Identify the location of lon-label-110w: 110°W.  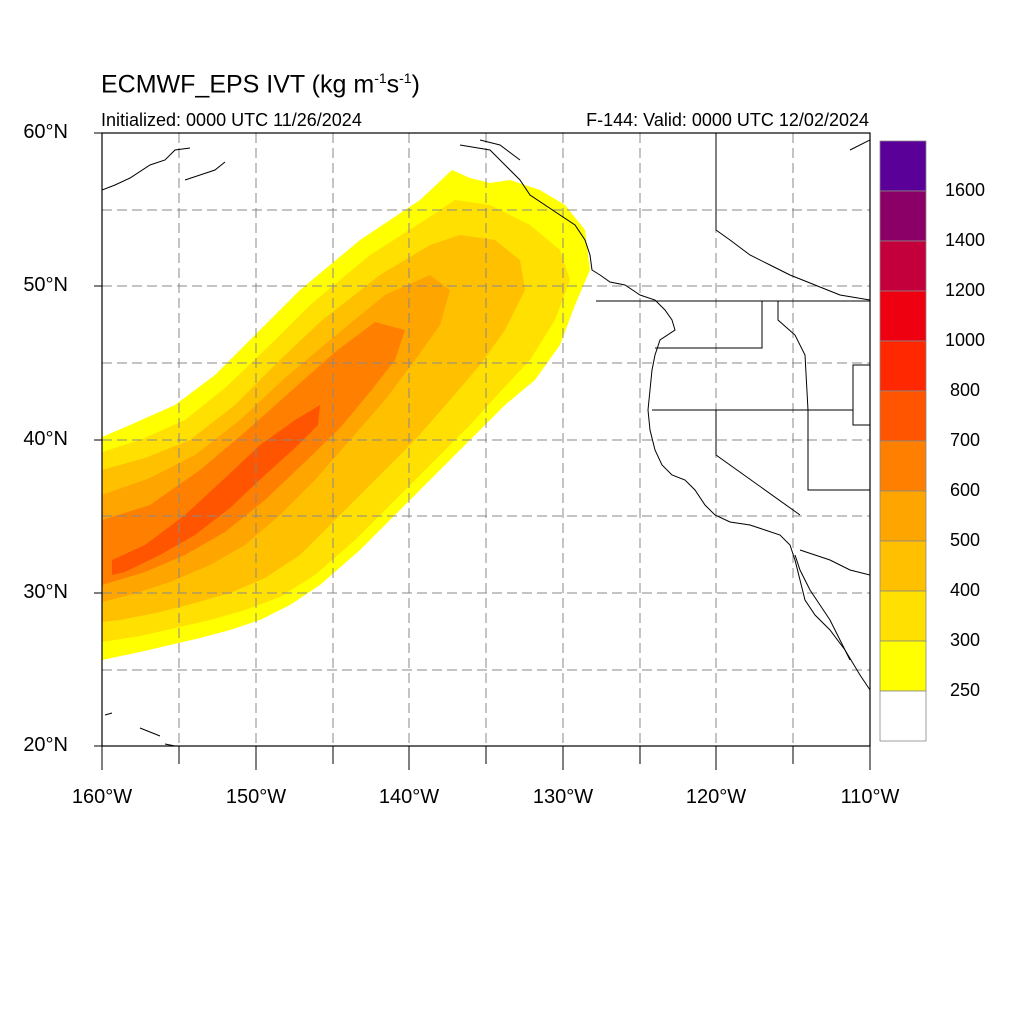
(870, 797).